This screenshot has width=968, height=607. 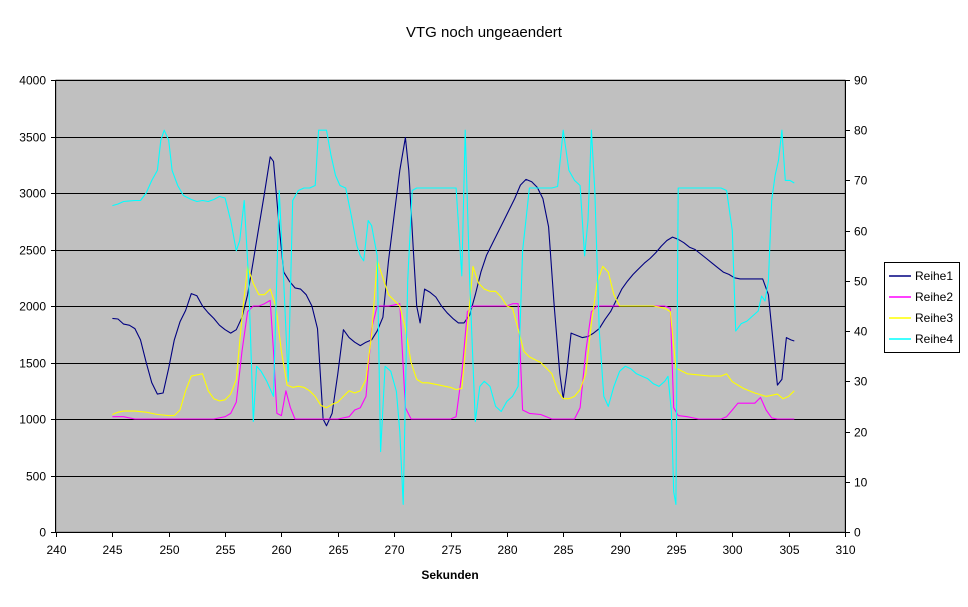 I want to click on x-tick-label: 245, so click(x=112, y=550).